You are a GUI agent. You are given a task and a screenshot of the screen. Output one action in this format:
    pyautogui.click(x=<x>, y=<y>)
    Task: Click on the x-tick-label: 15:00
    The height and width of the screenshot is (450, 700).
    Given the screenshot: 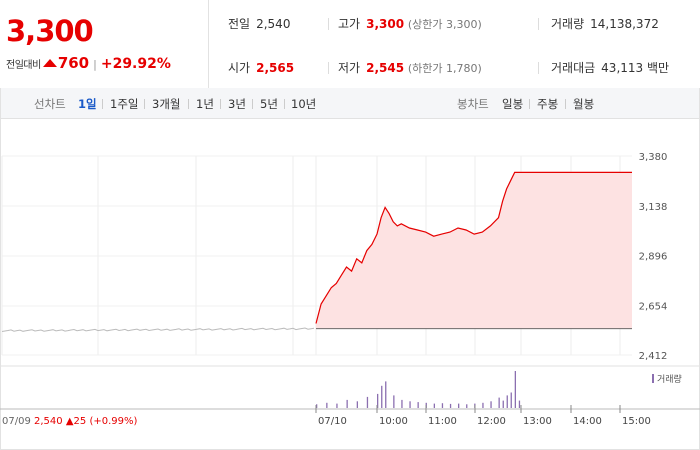 What is the action you would take?
    pyautogui.click(x=636, y=421)
    